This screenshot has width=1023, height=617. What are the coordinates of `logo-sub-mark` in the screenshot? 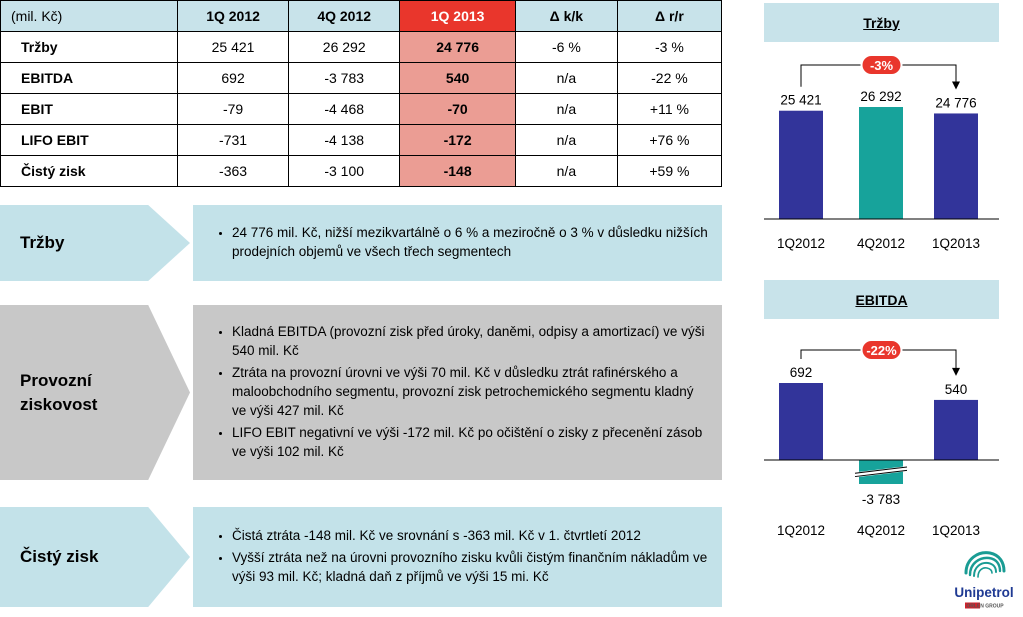 It's located at (972, 605).